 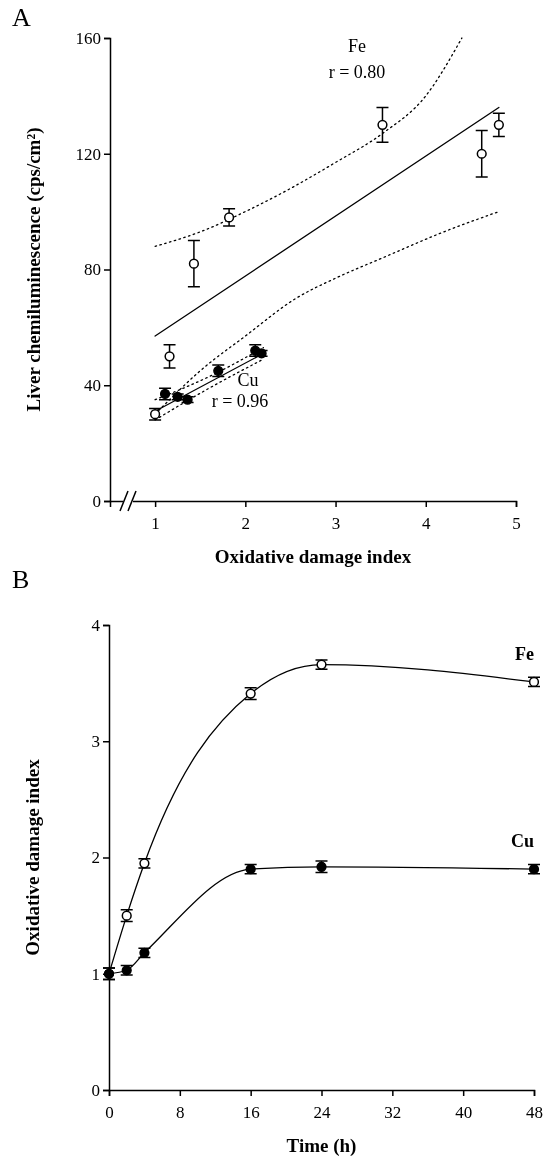 What do you see at coordinates (516, 523) in the screenshot?
I see `x-tick-label: 5` at bounding box center [516, 523].